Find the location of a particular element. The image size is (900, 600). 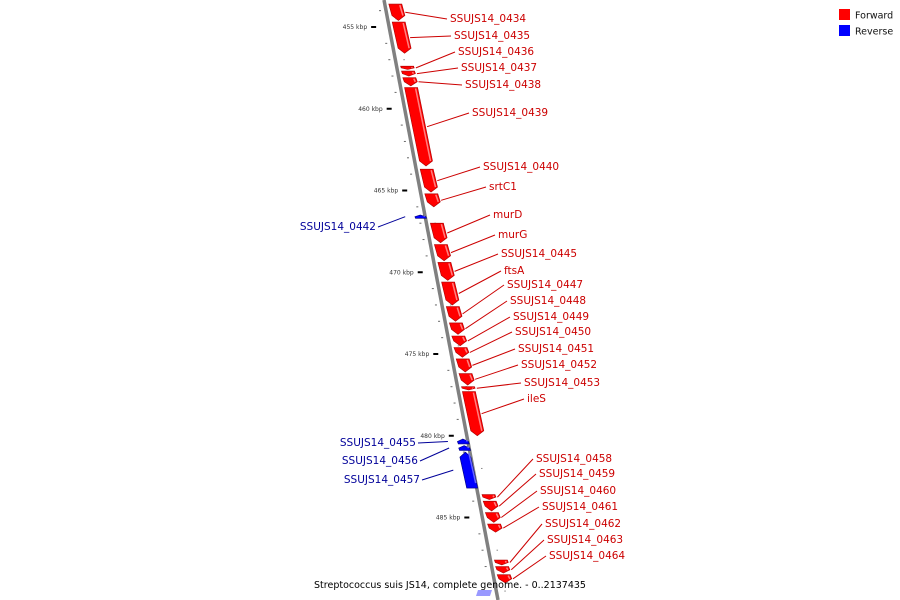

gene-label-ssujs14_0458: SSUJS14_0458 is located at coordinates (574, 459).